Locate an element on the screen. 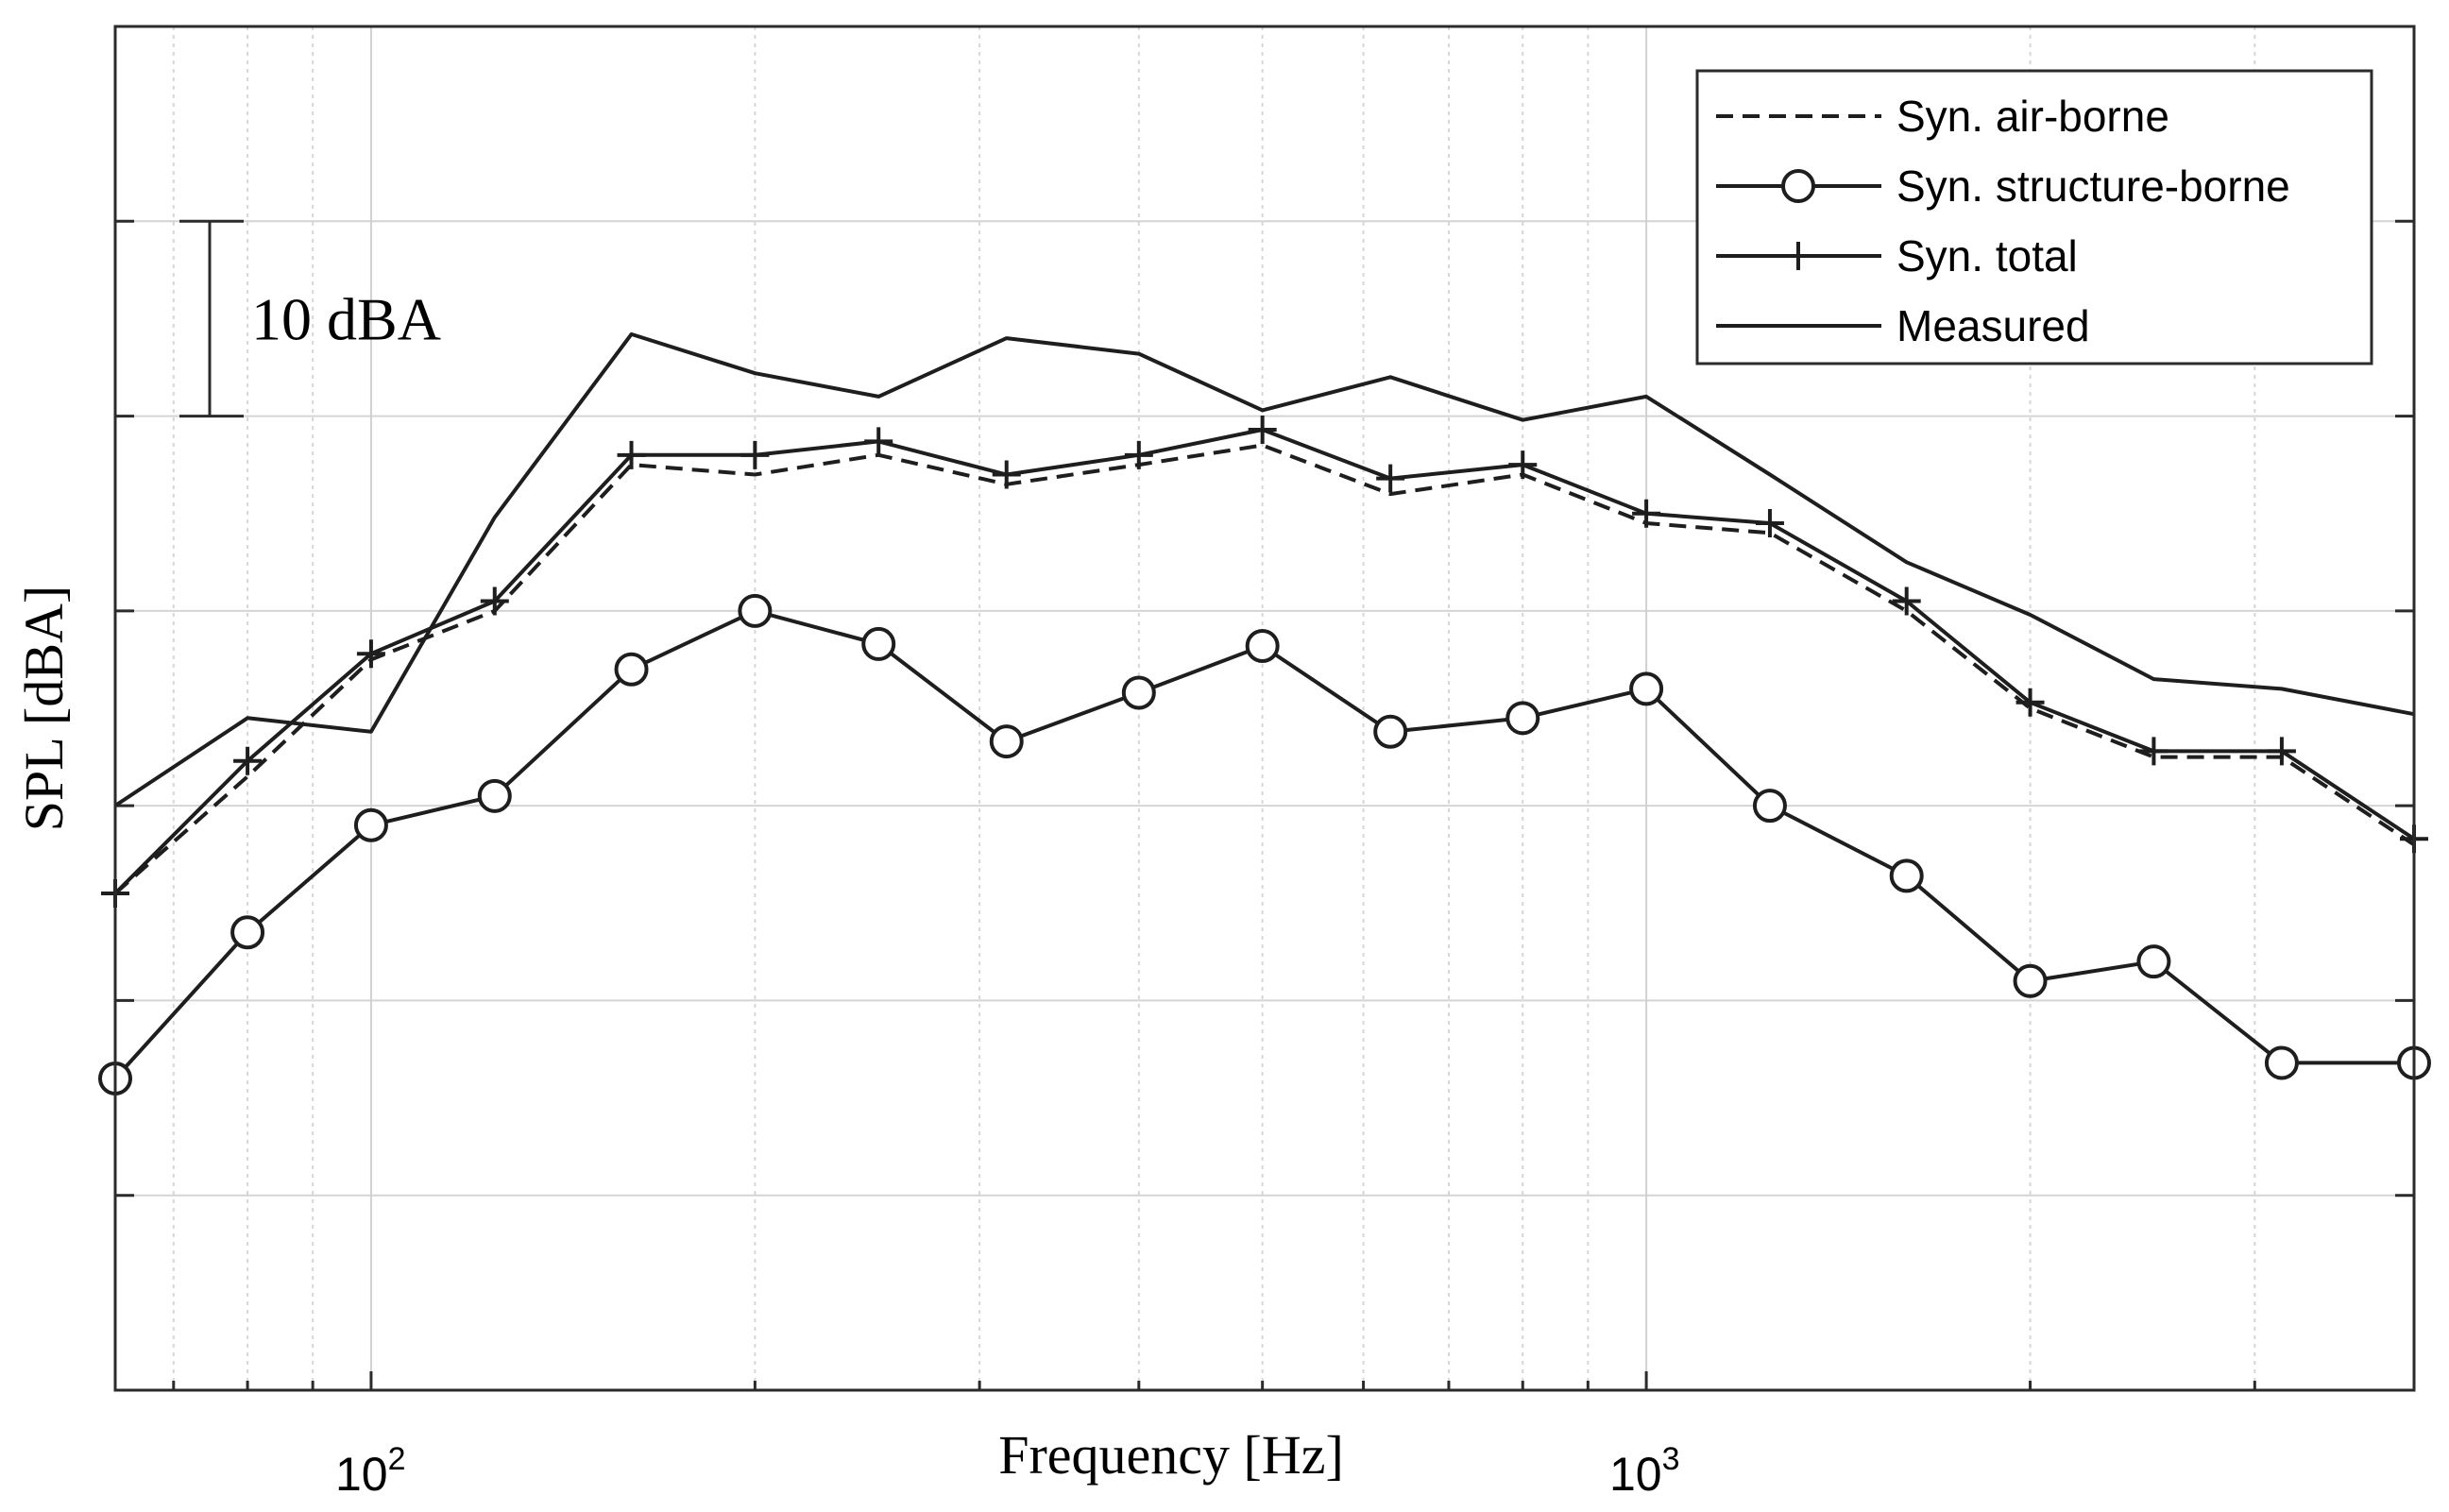 This screenshot has width=2449, height=1512. x-tick-label-1000: 10³ is located at coordinates (1644, 1471).